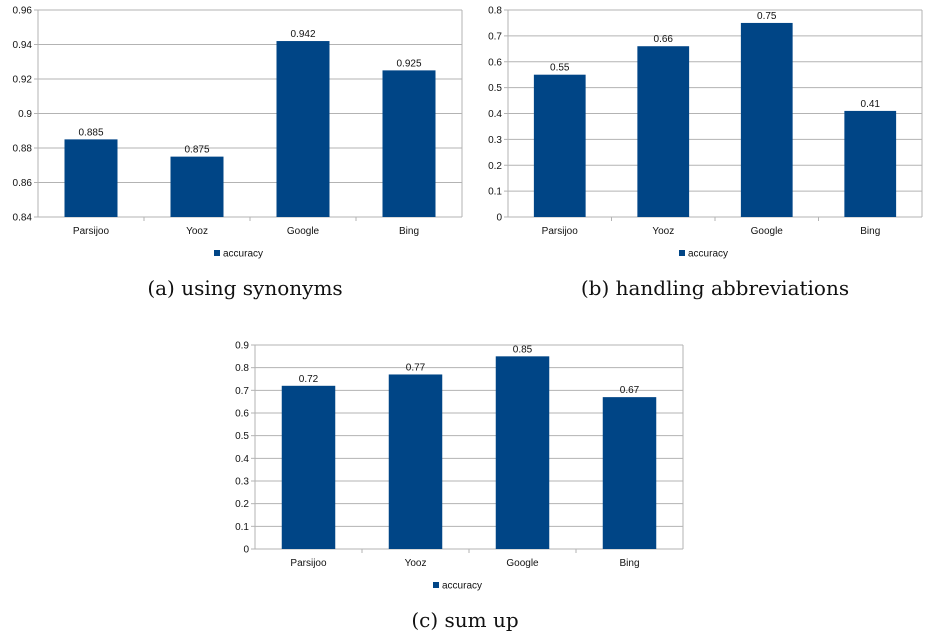 This screenshot has height=634, width=930. I want to click on data-label: 0.925, so click(408, 63).